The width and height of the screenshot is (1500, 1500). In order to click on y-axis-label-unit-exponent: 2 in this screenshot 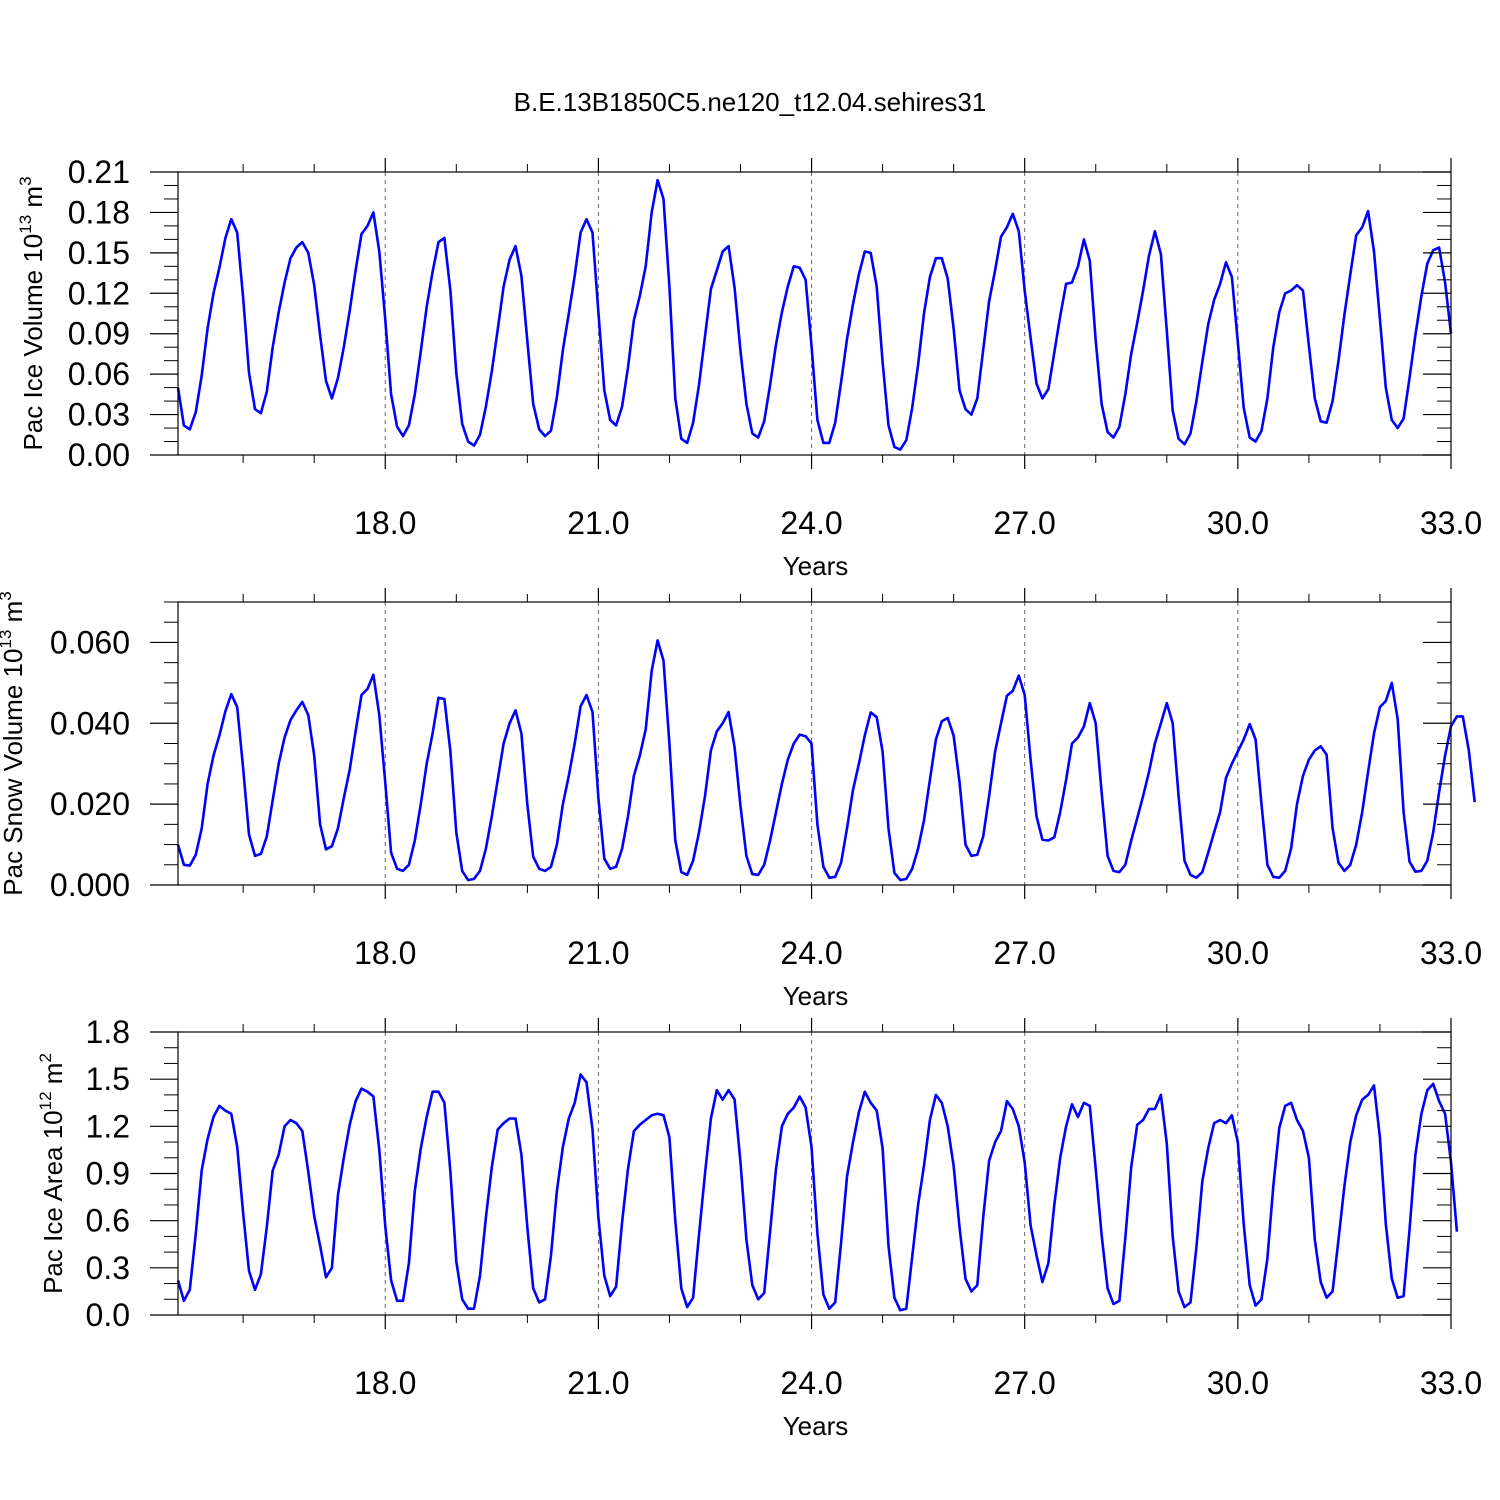, I will do `click(45, 1057)`.